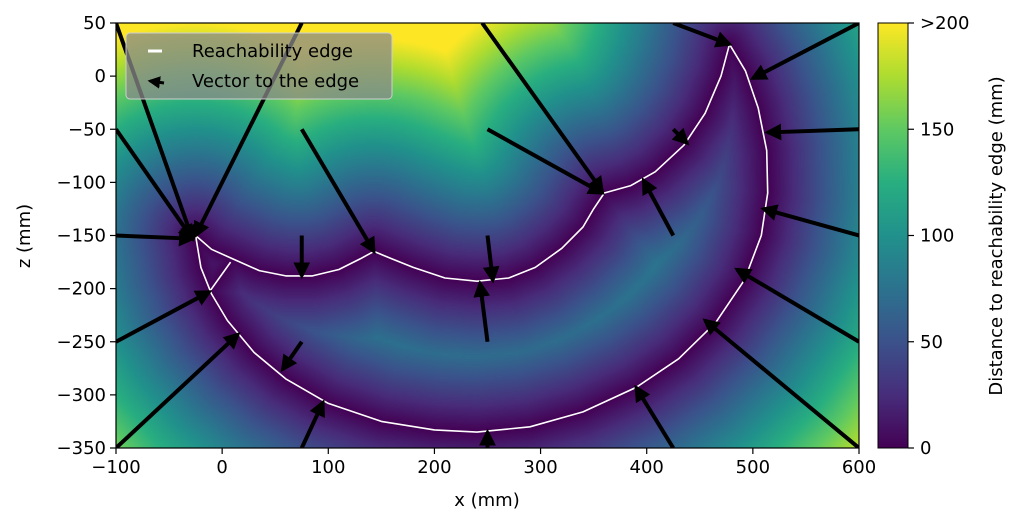 Image resolution: width=1022 pixels, height=526 pixels. I want to click on colorbar-gradient, so click(893, 235).